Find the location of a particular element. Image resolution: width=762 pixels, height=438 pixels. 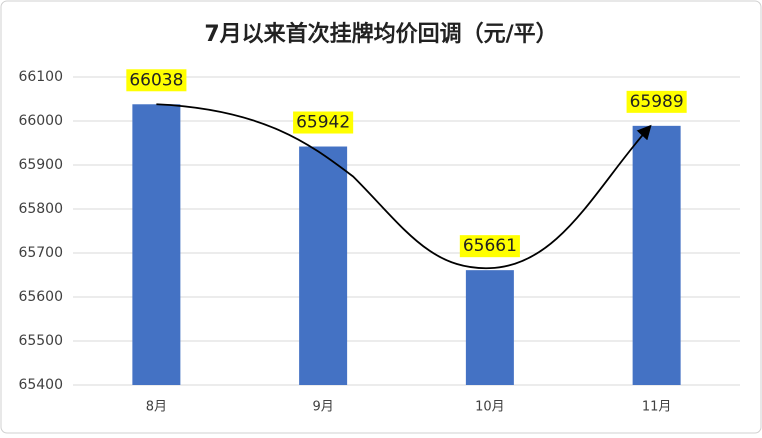

y-tick-label: 65700 is located at coordinates (40, 253).